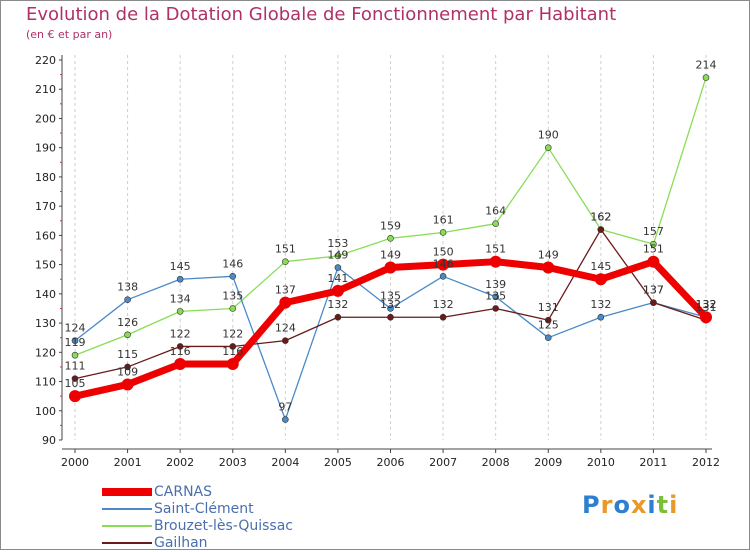 This screenshot has height=552, width=750. Describe the element at coordinates (45, 294) in the screenshot. I see `y-tick-label: 140` at that location.